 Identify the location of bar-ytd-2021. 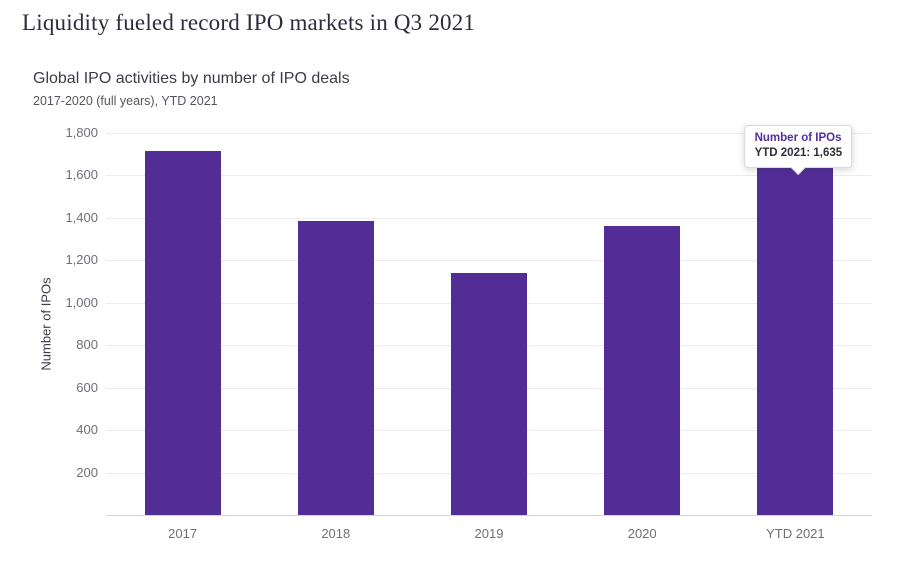
(795, 341).